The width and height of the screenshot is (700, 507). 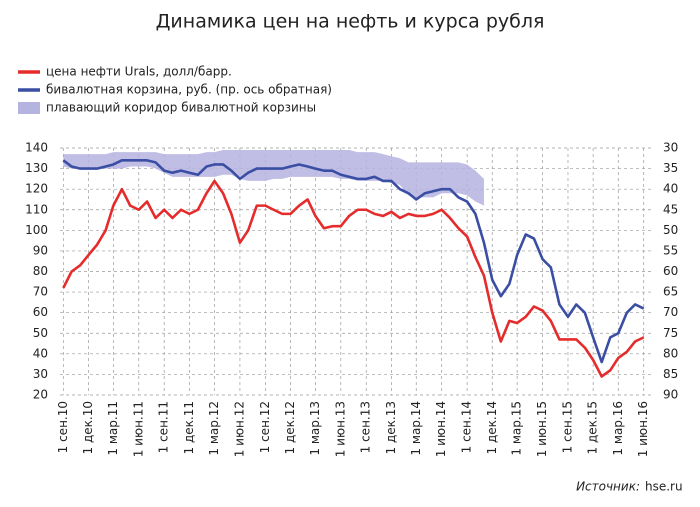 What do you see at coordinates (113, 428) in the screenshot?
I see `x-tick-label: 1 мар.11` at bounding box center [113, 428].